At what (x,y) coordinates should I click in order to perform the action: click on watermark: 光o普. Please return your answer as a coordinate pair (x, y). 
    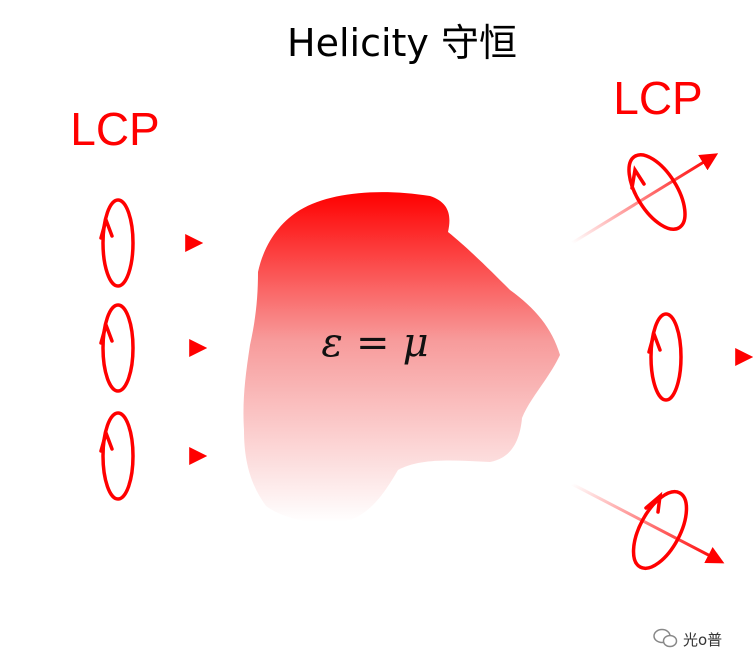
    Looking at the image, I should click on (687, 638).